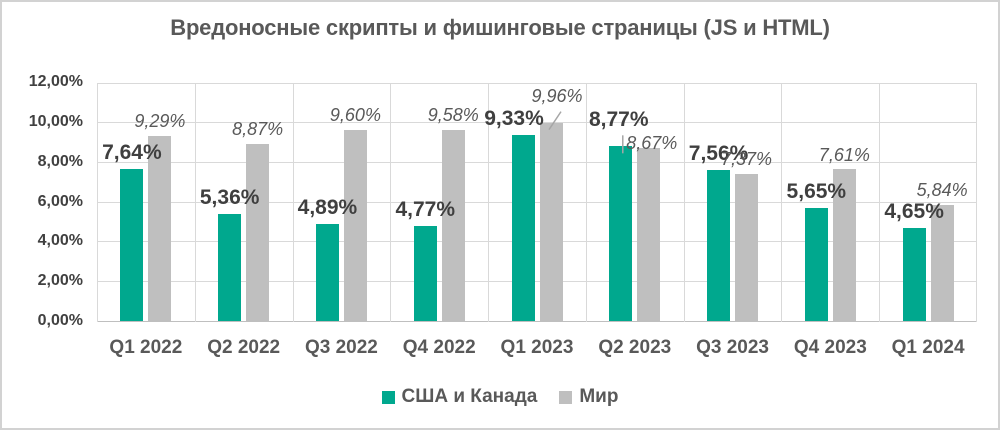 The height and width of the screenshot is (430, 1000). I want to click on x-axis-category-label: Q2 2022, so click(244, 347).